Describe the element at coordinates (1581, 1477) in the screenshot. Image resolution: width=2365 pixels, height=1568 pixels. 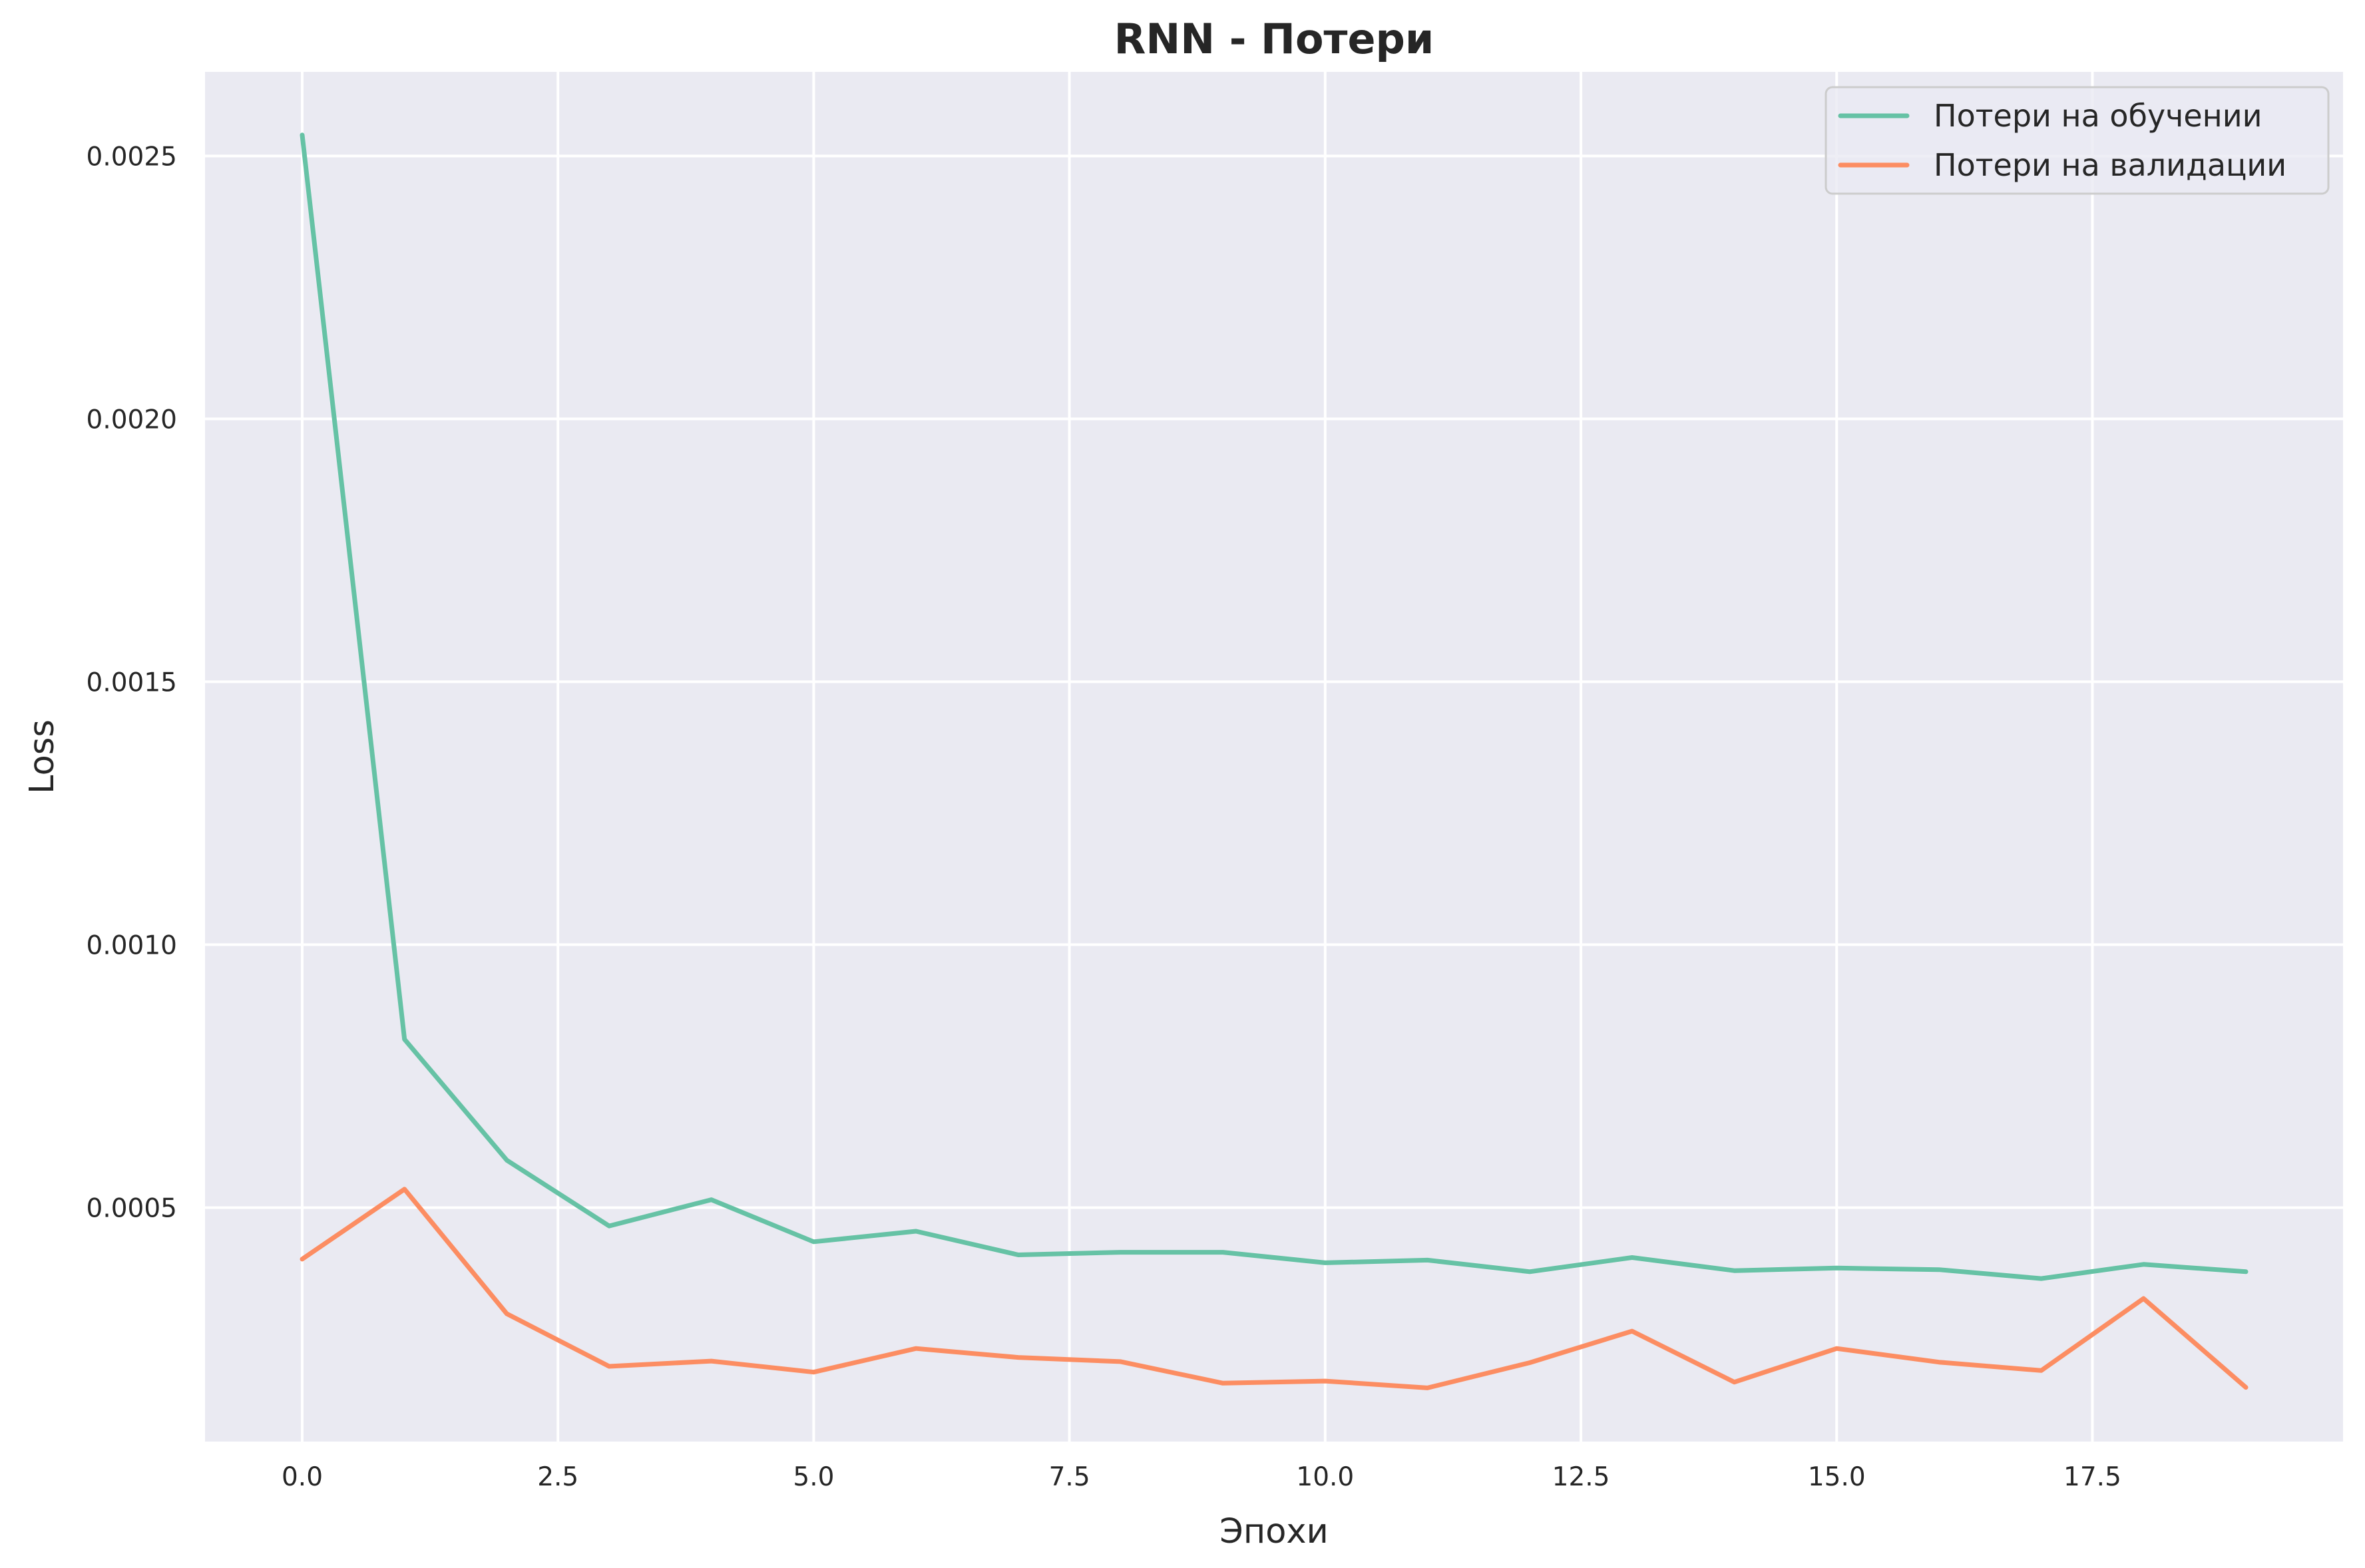
I see `x-tick-label: 12.5` at that location.